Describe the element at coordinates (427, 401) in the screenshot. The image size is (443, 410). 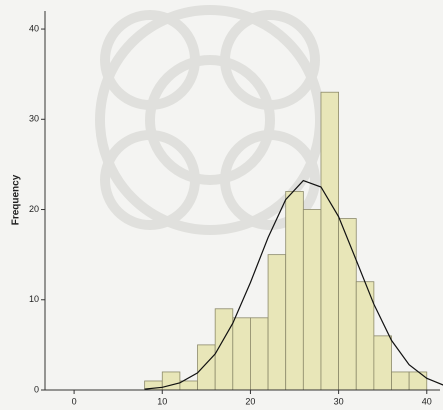
I see `x-tick-label: 40` at that location.